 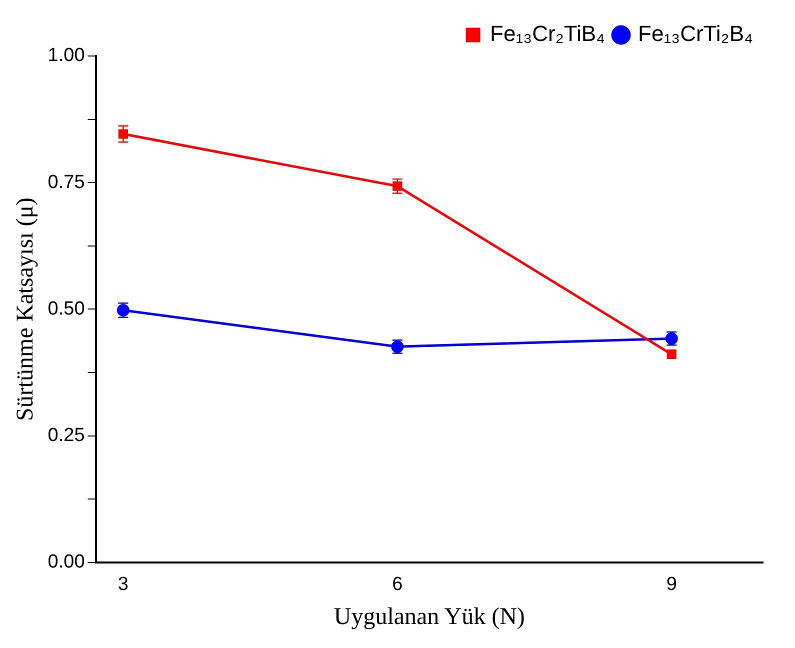 I want to click on point, so click(x=671, y=354).